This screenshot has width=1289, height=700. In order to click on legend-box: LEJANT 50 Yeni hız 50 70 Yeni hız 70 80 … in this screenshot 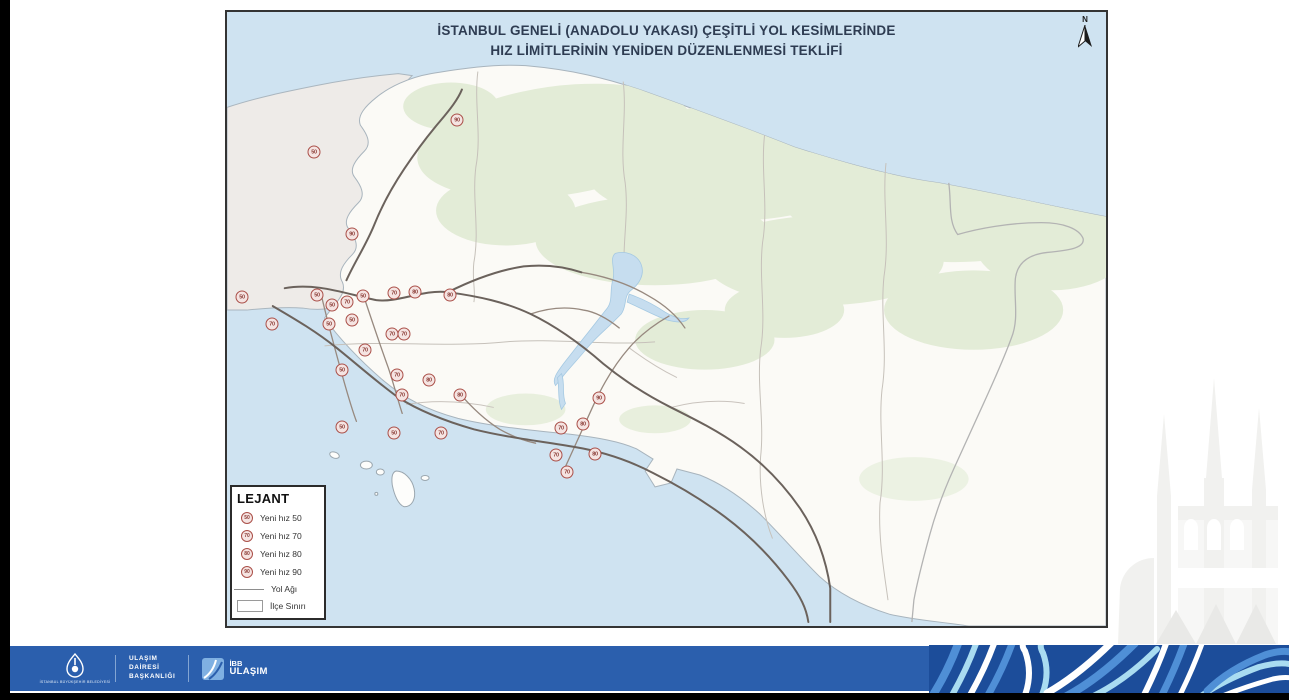, I will do `click(278, 552)`.